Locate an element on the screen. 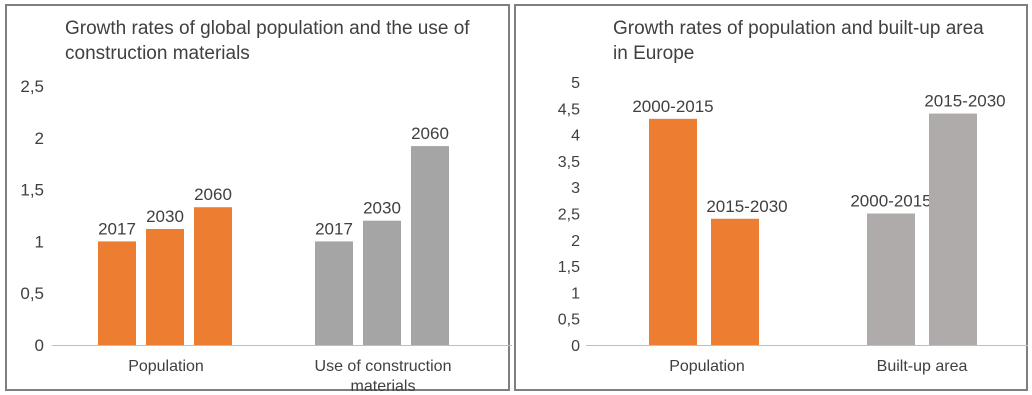 This screenshot has height=395, width=1032. y-tick-label: 3 is located at coordinates (575, 188).